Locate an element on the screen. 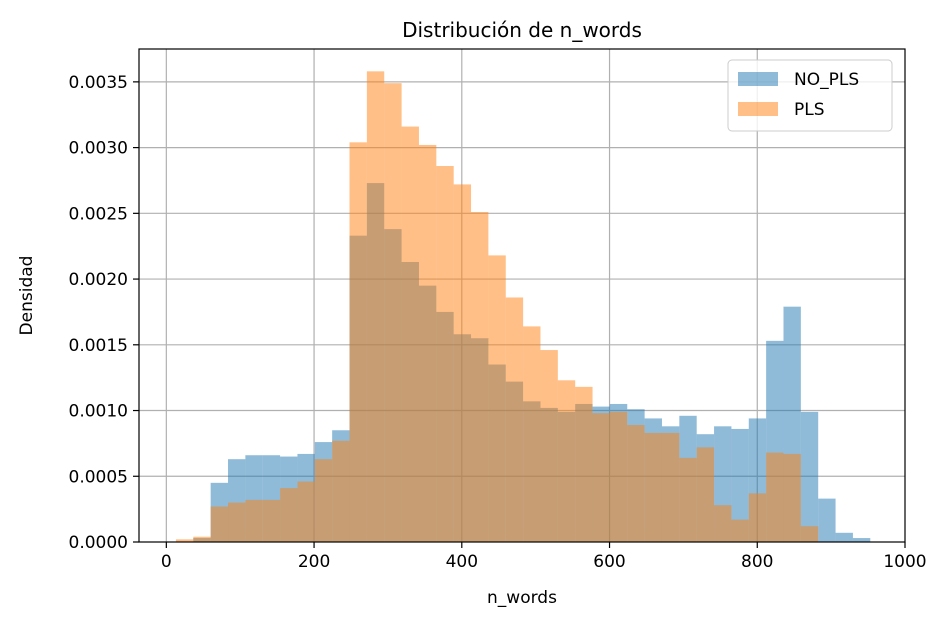 The image size is (943, 623). x-tick-label: 0 is located at coordinates (166, 562).